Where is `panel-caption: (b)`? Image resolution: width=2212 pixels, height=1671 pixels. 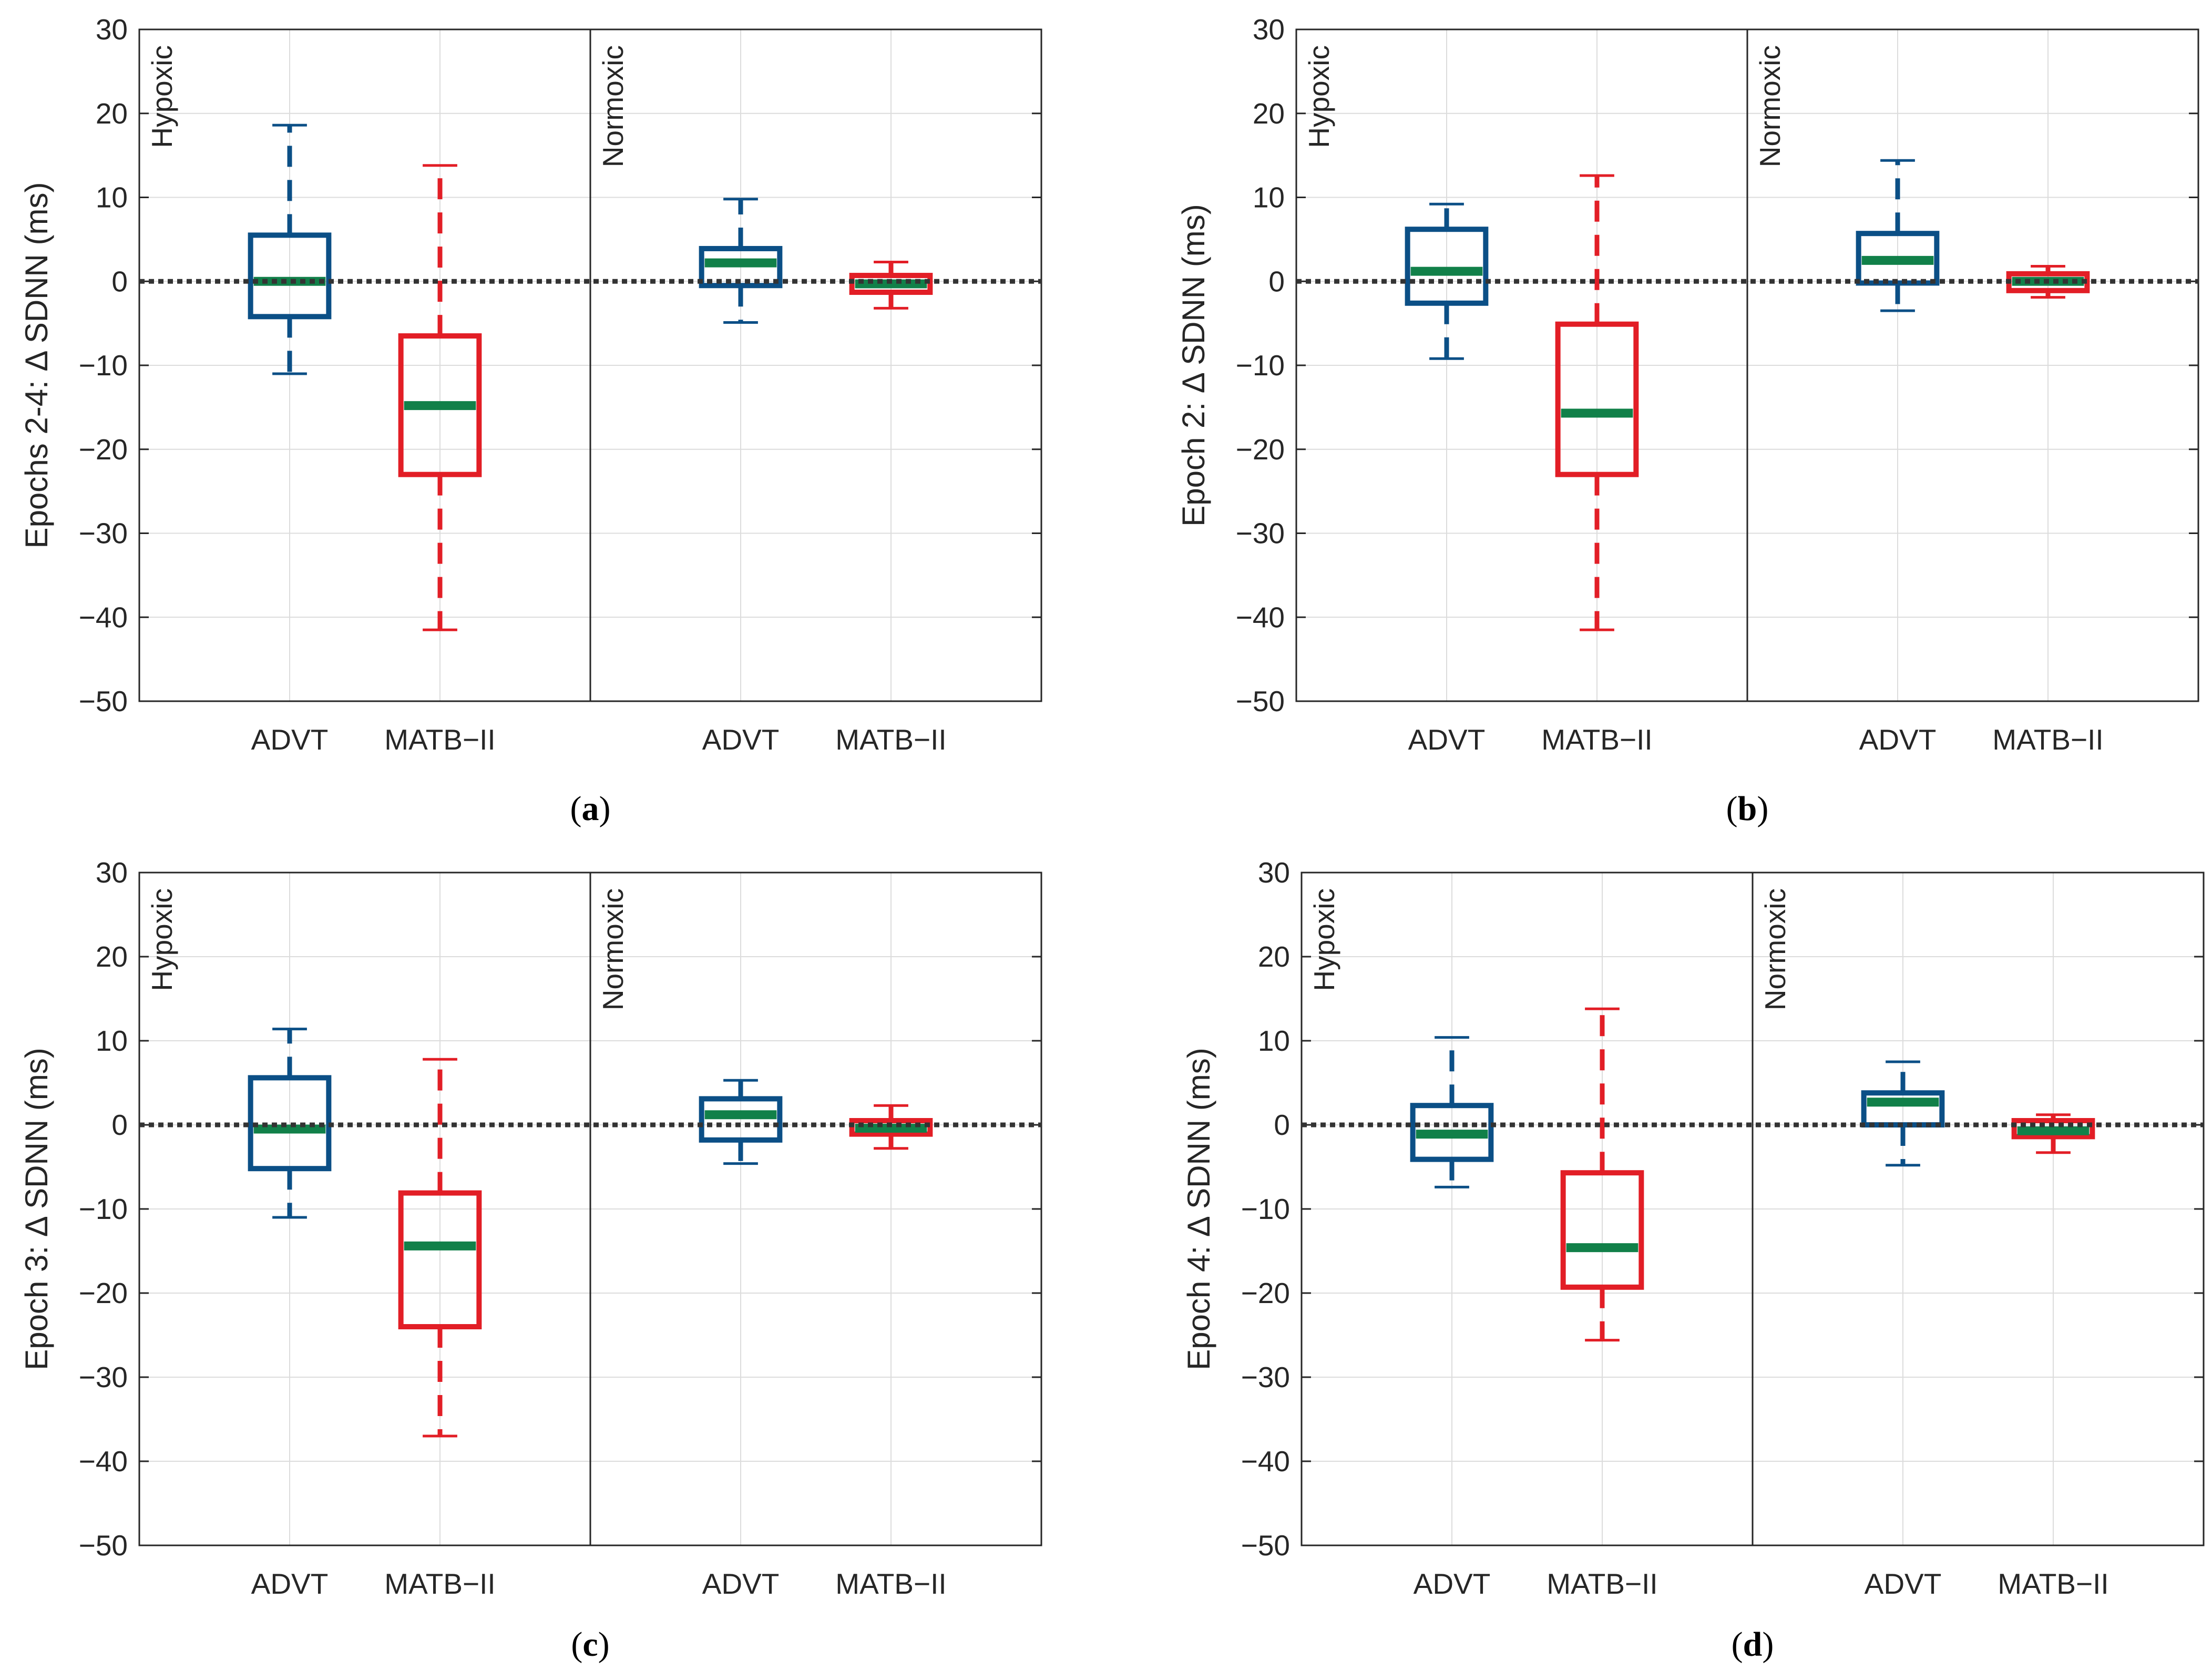
panel-caption: (b) is located at coordinates (1747, 809).